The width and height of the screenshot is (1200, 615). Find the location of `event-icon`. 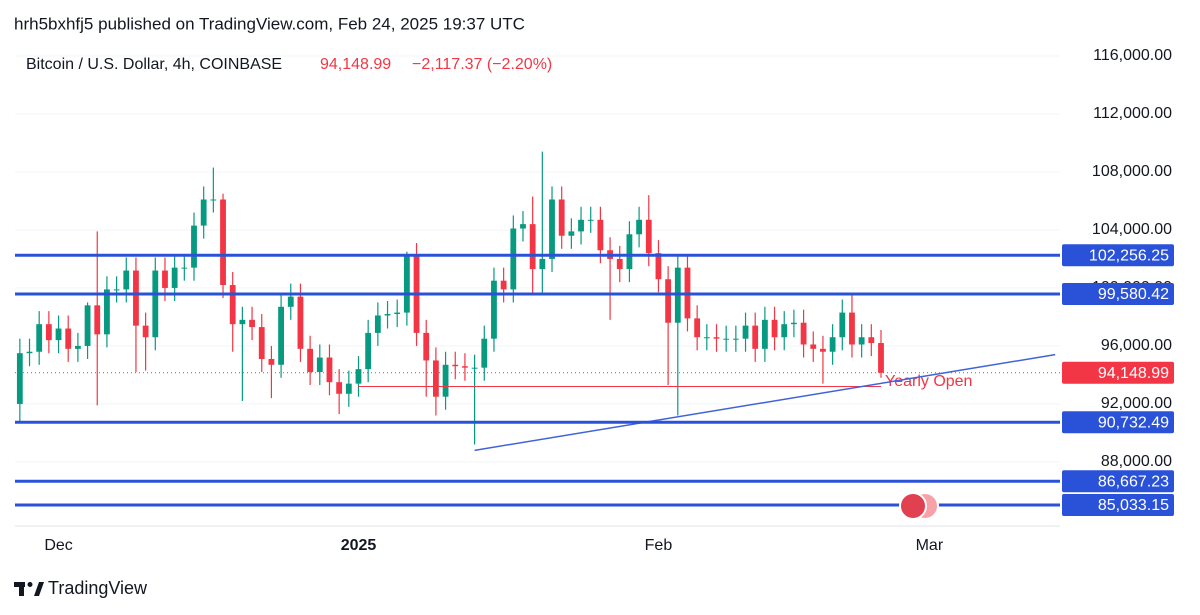

event-icon is located at coordinates (919, 506).